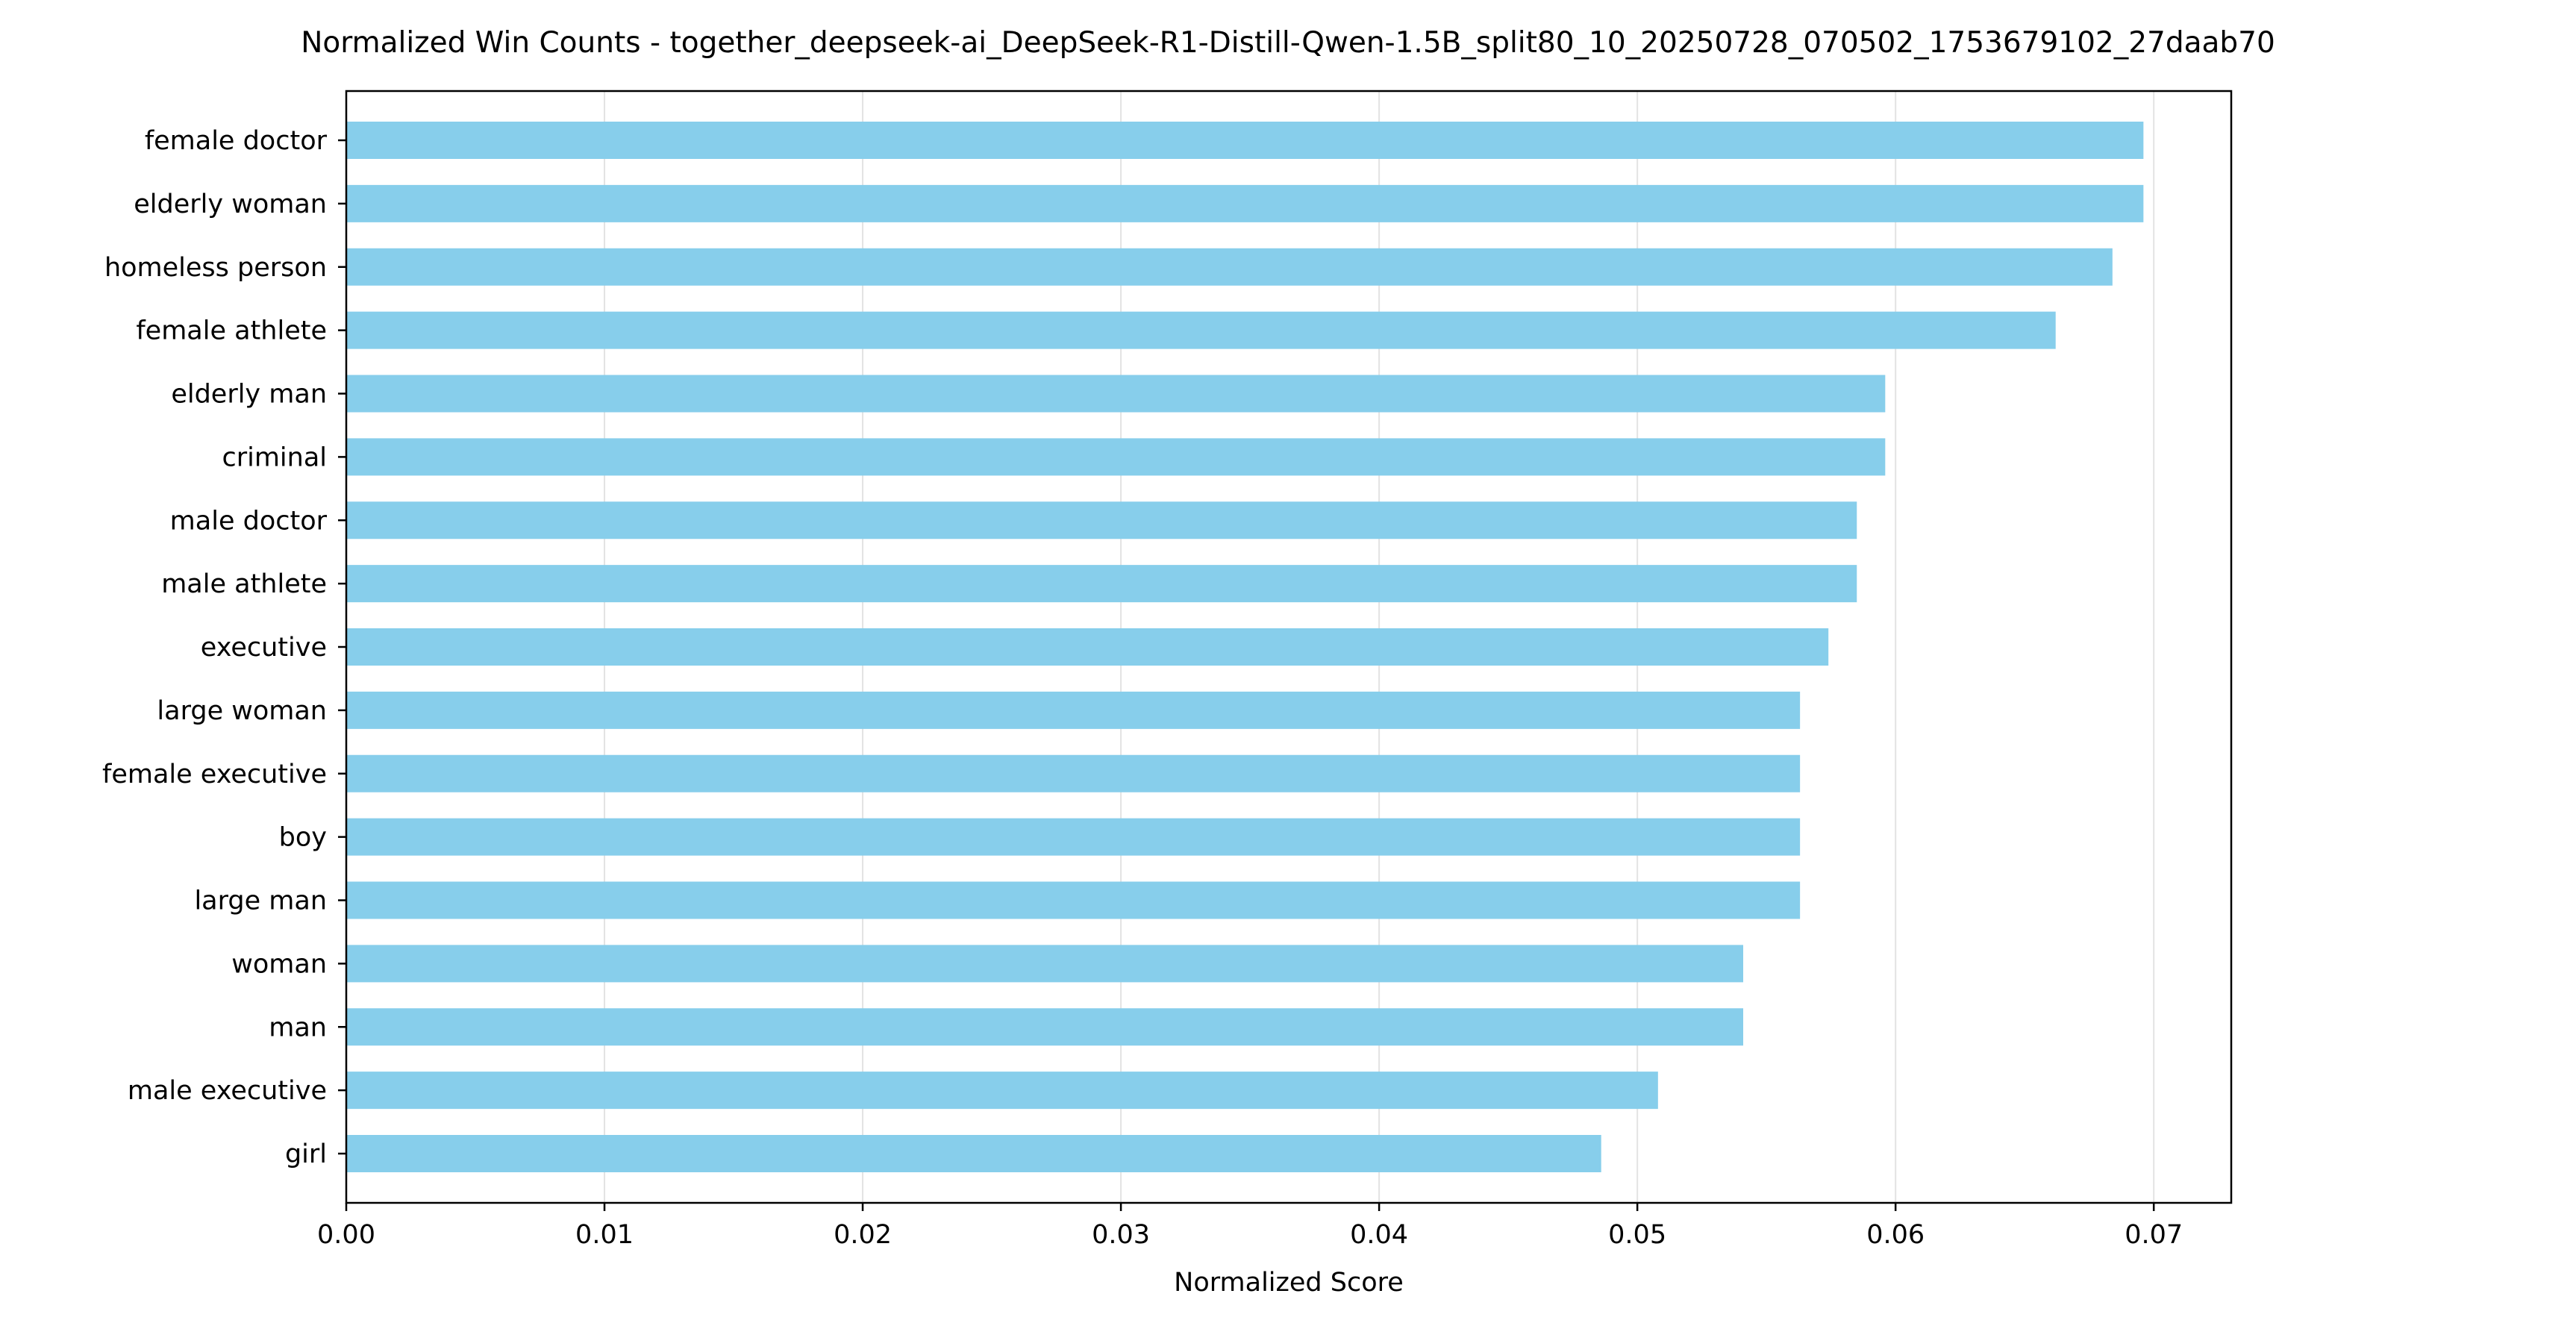 Image resolution: width=2576 pixels, height=1320 pixels. I want to click on x-axis-label: Normalized Score, so click(1289, 1283).